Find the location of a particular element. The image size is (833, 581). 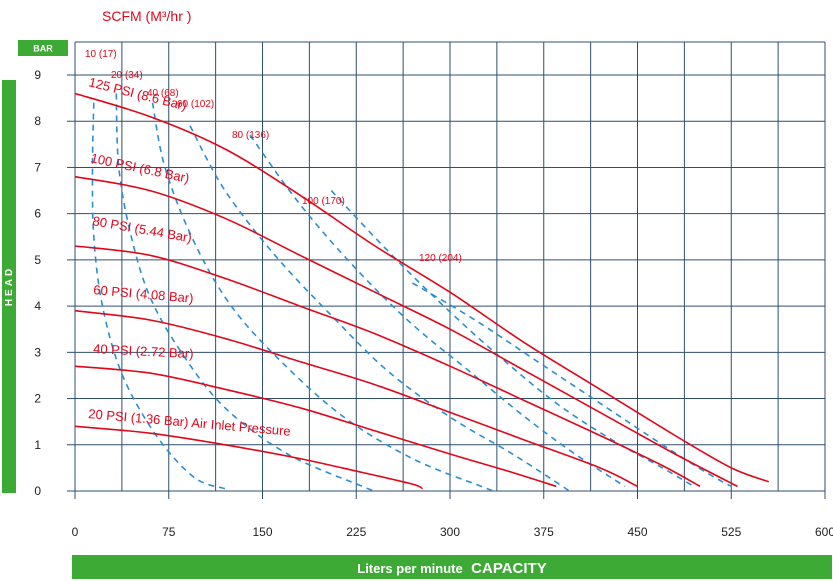

x-tick-label: 150 is located at coordinates (262, 532).